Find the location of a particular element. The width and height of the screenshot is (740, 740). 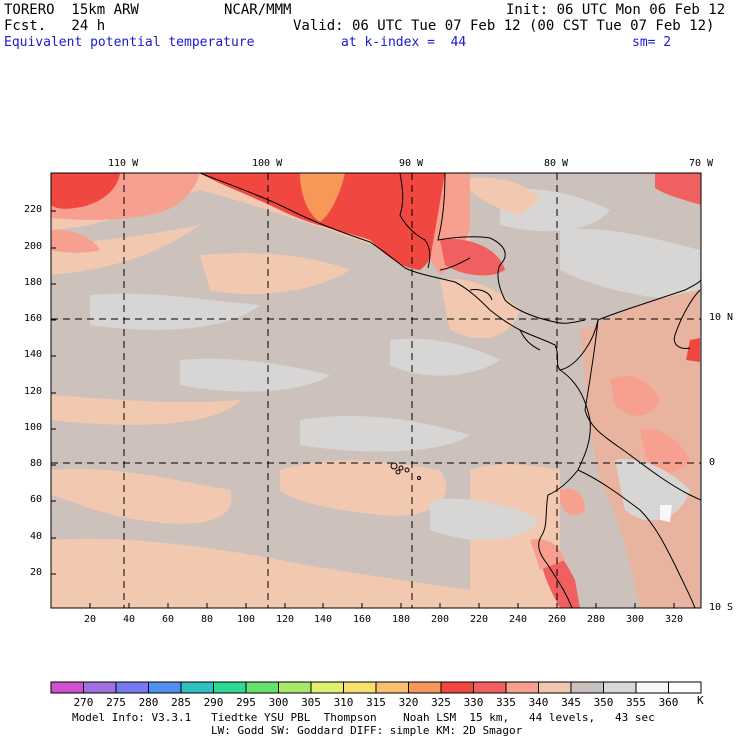

lon-label-70w: 70 W is located at coordinates (701, 163).